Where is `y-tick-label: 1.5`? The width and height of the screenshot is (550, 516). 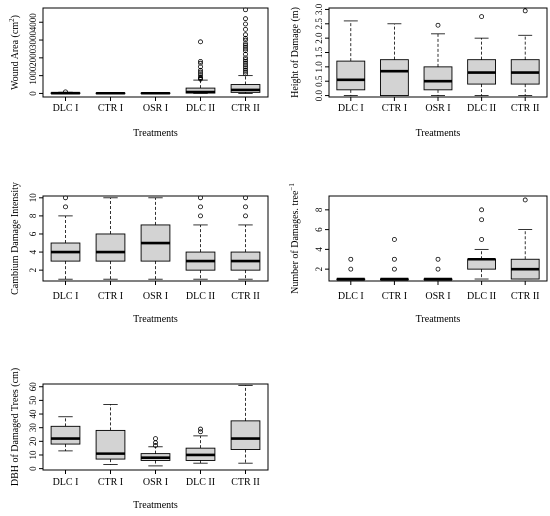 y-tick-label: 1.5 is located at coordinates (319, 52).